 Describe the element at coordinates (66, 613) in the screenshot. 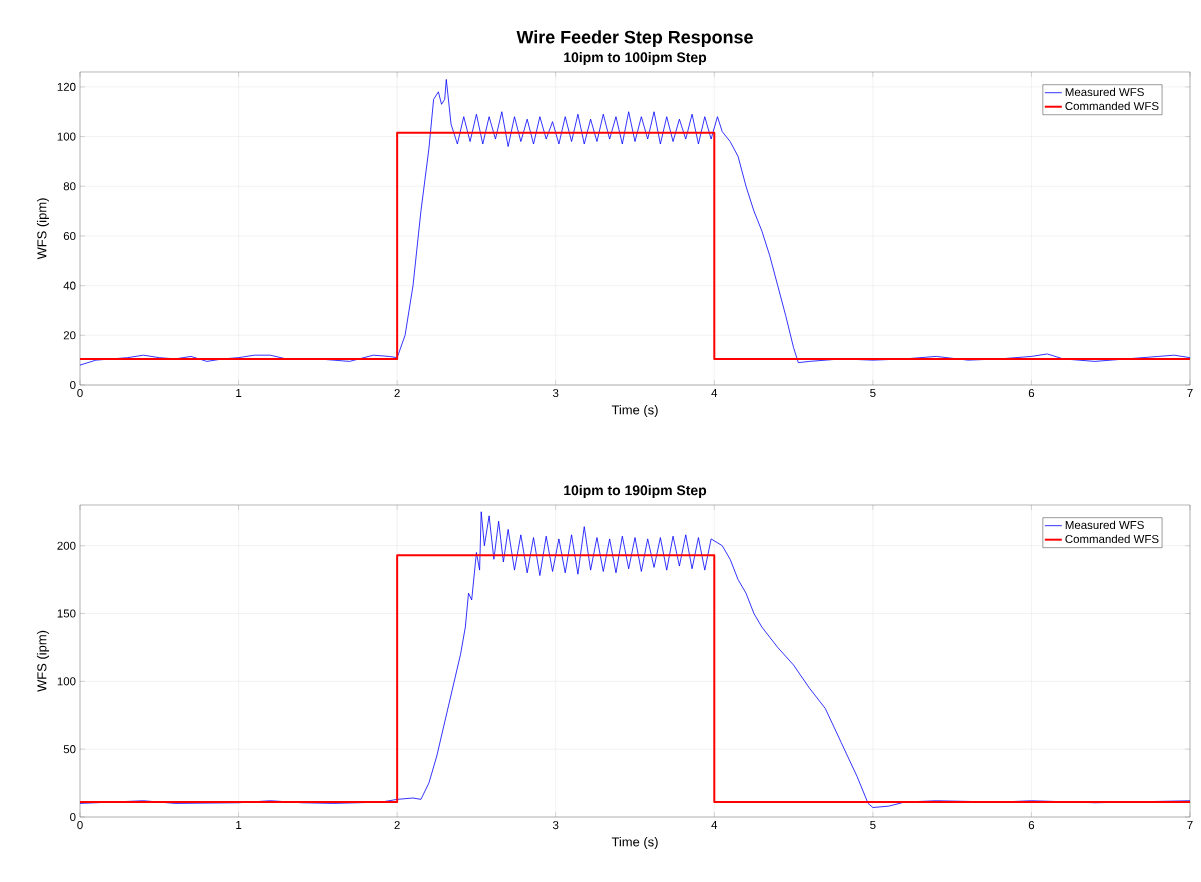

I see `y-tick-label: 150` at that location.